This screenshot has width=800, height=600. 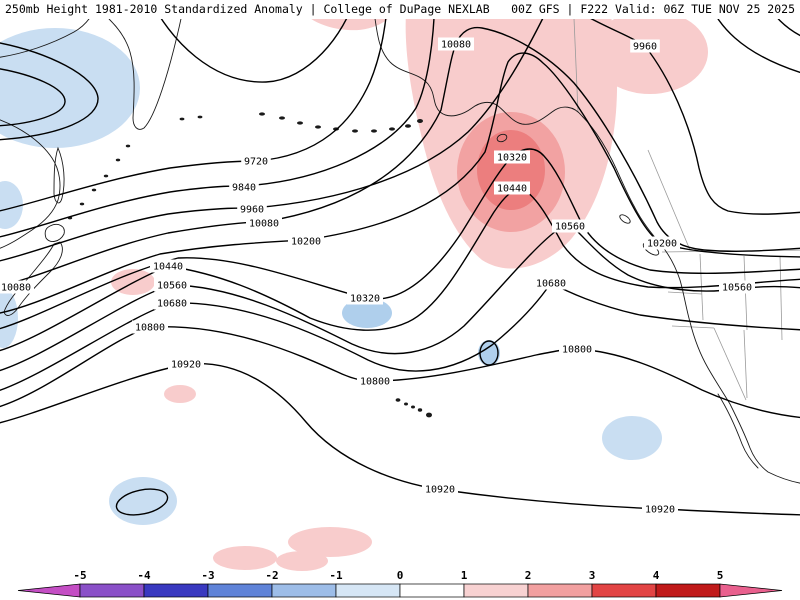 I want to click on colorbar-tick-label: 3, so click(x=592, y=575).